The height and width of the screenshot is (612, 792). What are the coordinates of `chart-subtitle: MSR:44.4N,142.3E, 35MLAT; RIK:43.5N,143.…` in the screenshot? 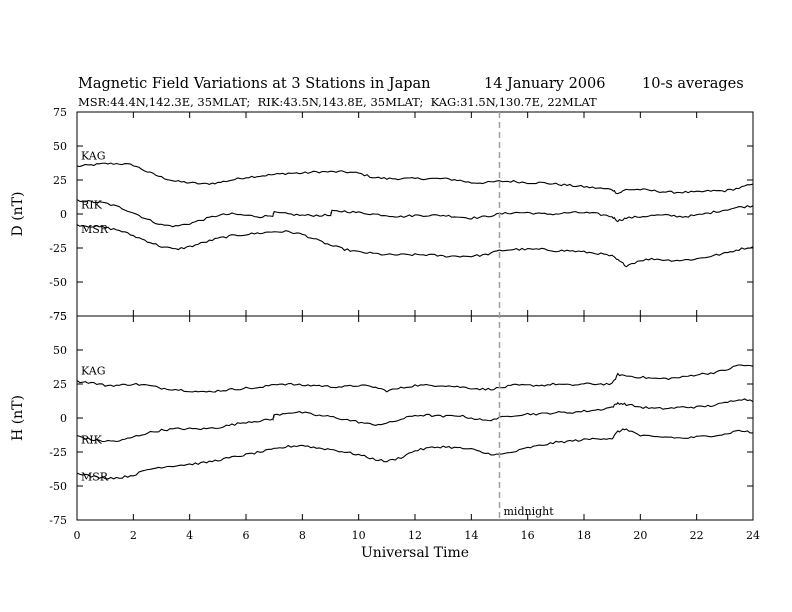 It's located at (337, 102).